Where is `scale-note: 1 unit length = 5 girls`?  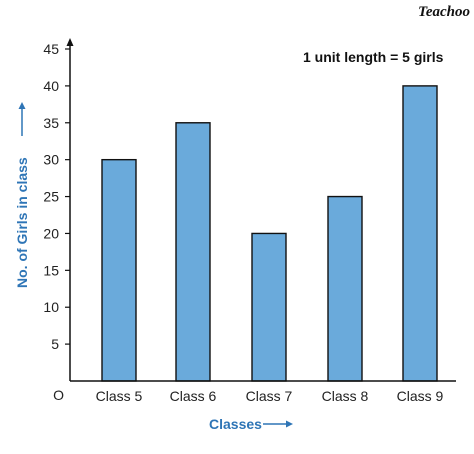
scale-note: 1 unit length = 5 girls is located at coordinates (373, 57).